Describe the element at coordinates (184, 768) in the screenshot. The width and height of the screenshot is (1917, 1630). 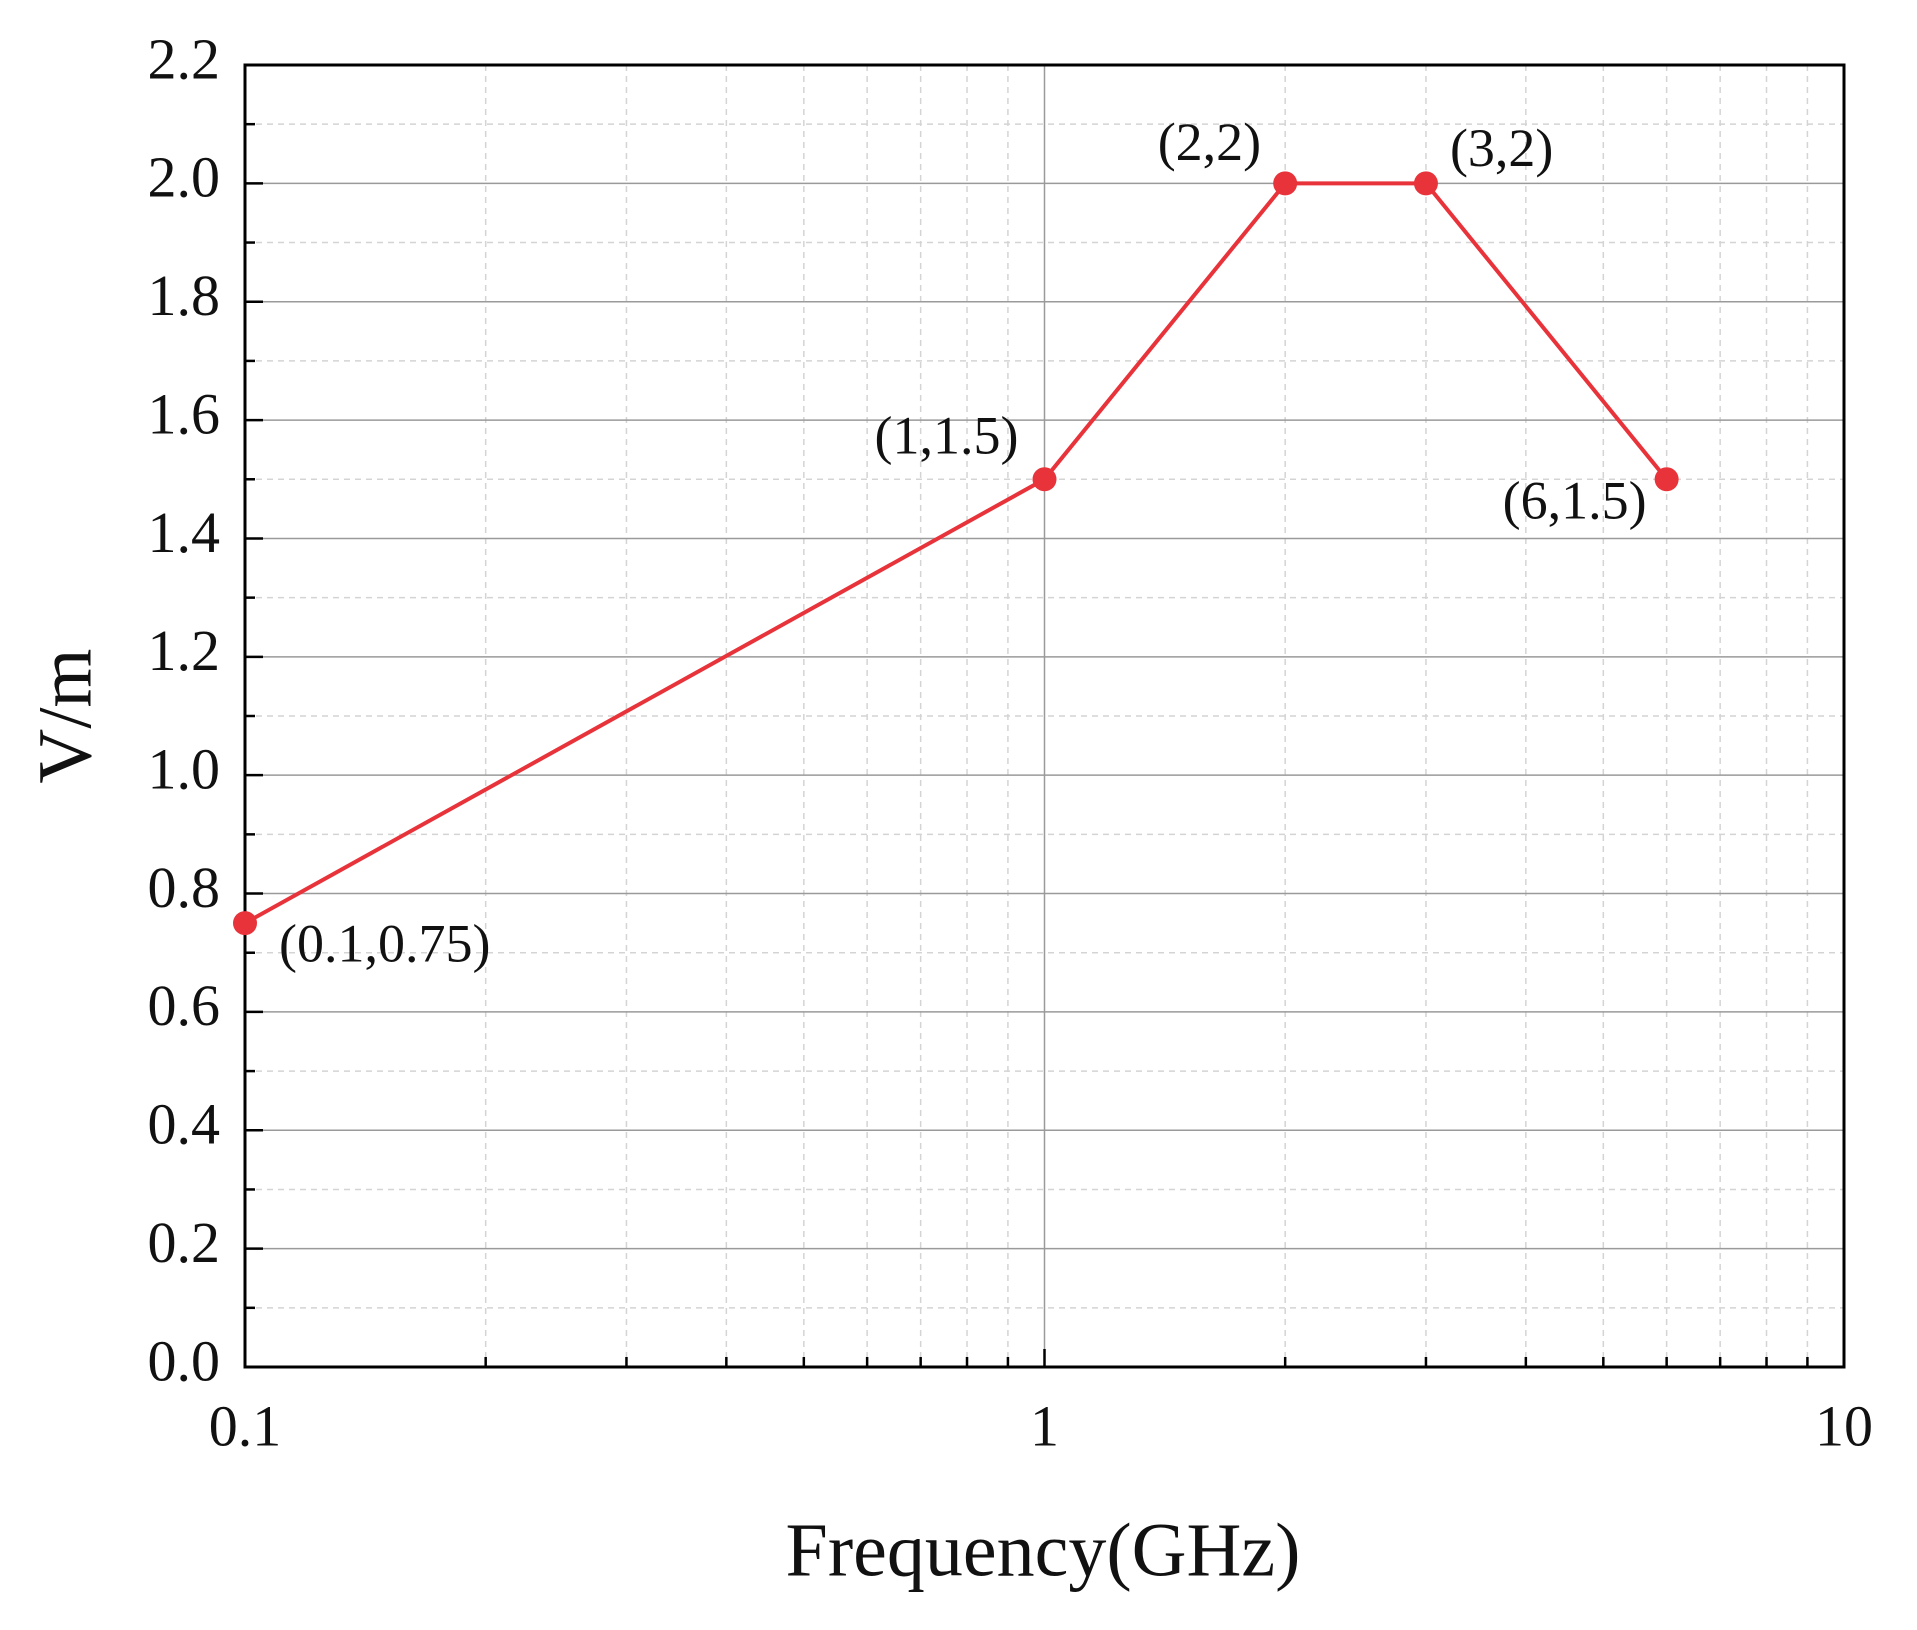
I see `y-tick-label: 1.0` at that location.